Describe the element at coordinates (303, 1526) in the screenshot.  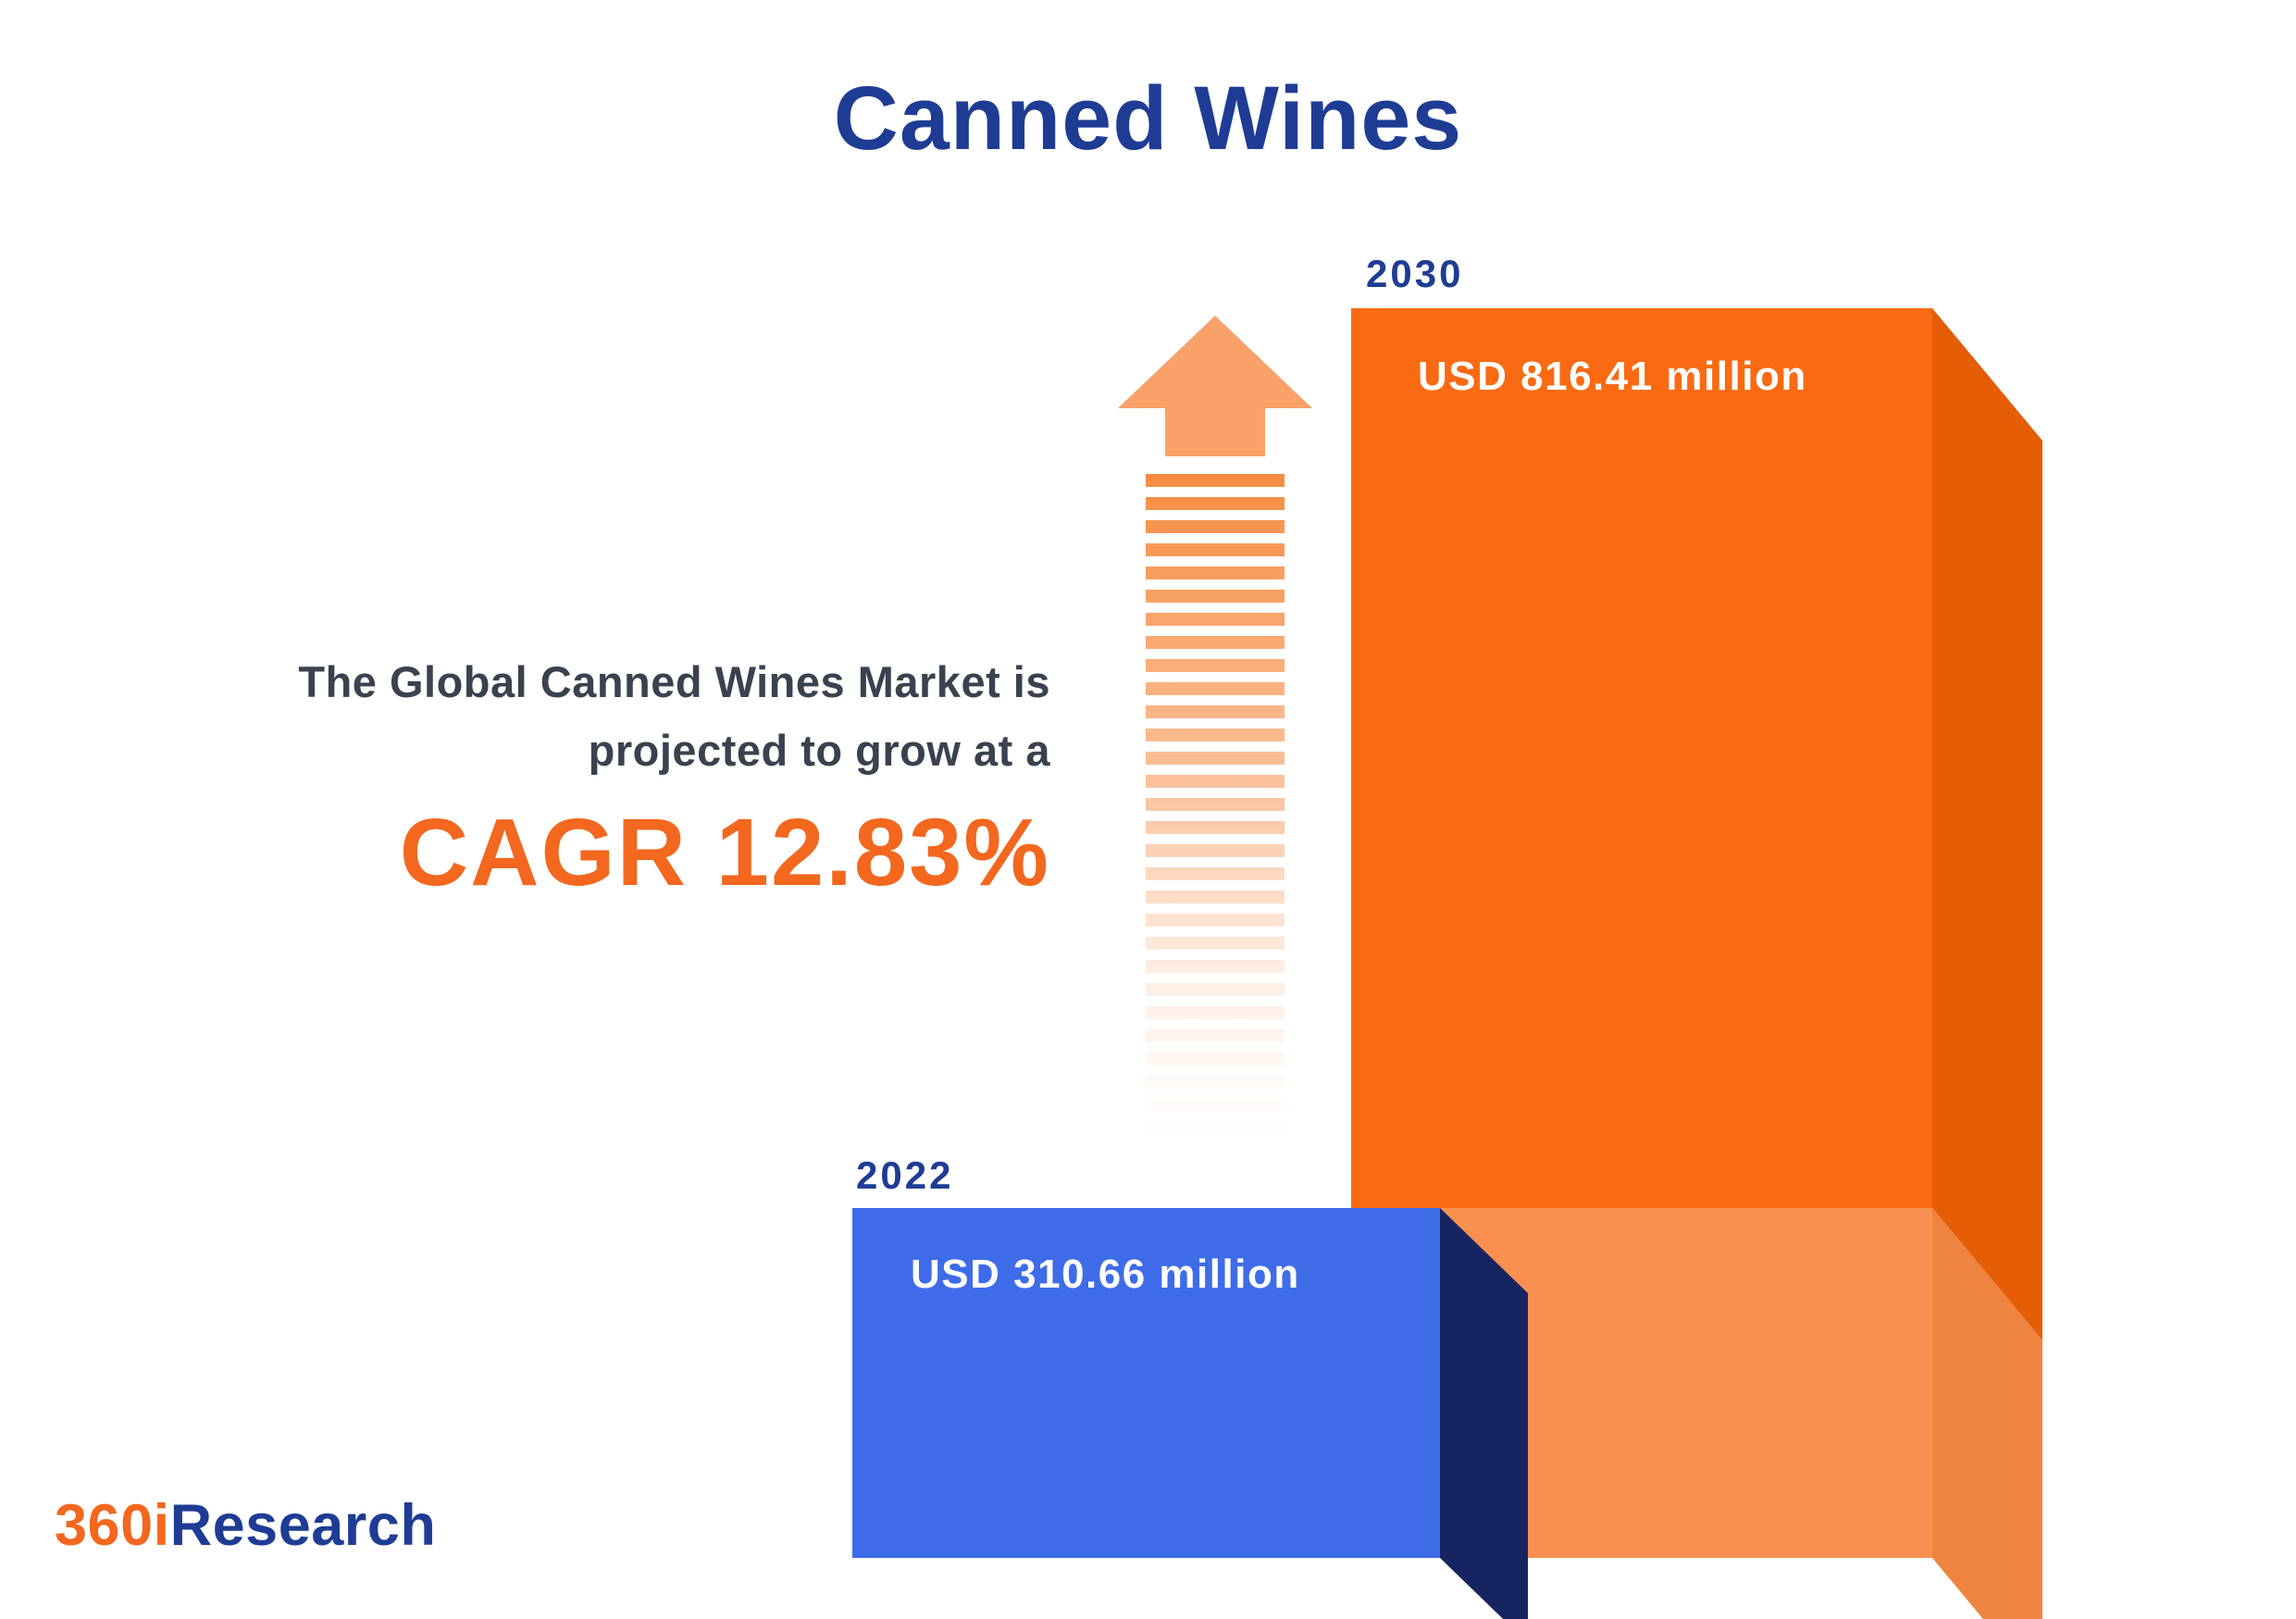
I see `brand-logo-suffix: Research` at that location.